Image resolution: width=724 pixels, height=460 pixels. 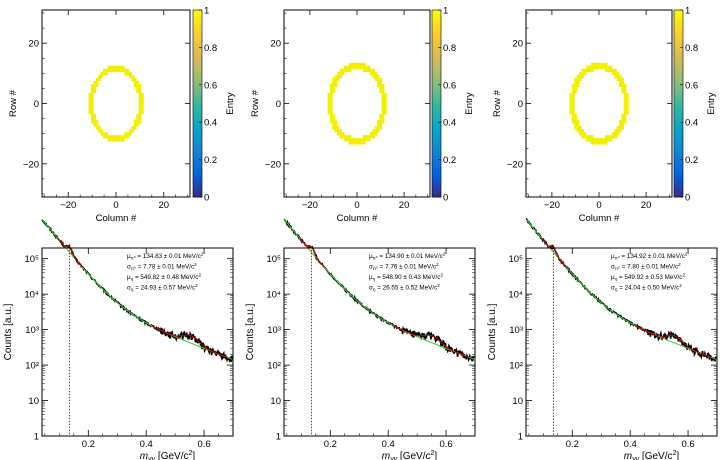 I want to click on x-tick-label: −20, so click(x=310, y=205).